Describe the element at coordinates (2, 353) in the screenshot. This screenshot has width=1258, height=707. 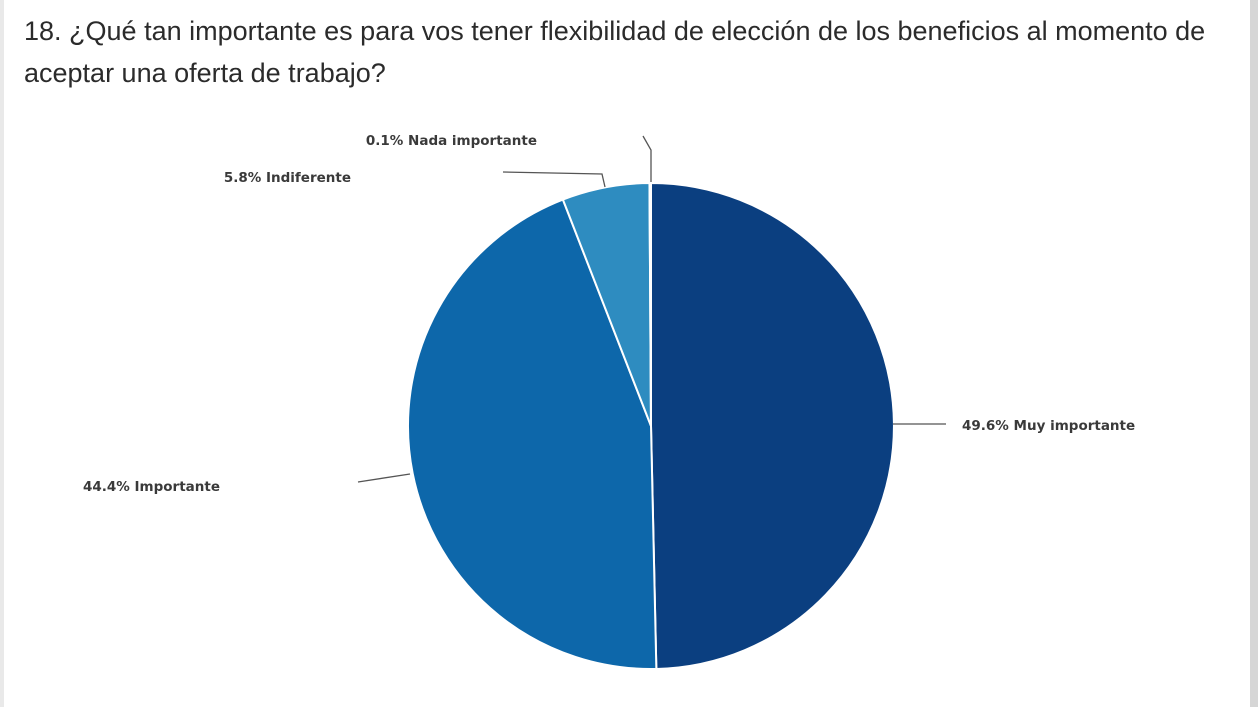
I see `left-frame-edge` at that location.